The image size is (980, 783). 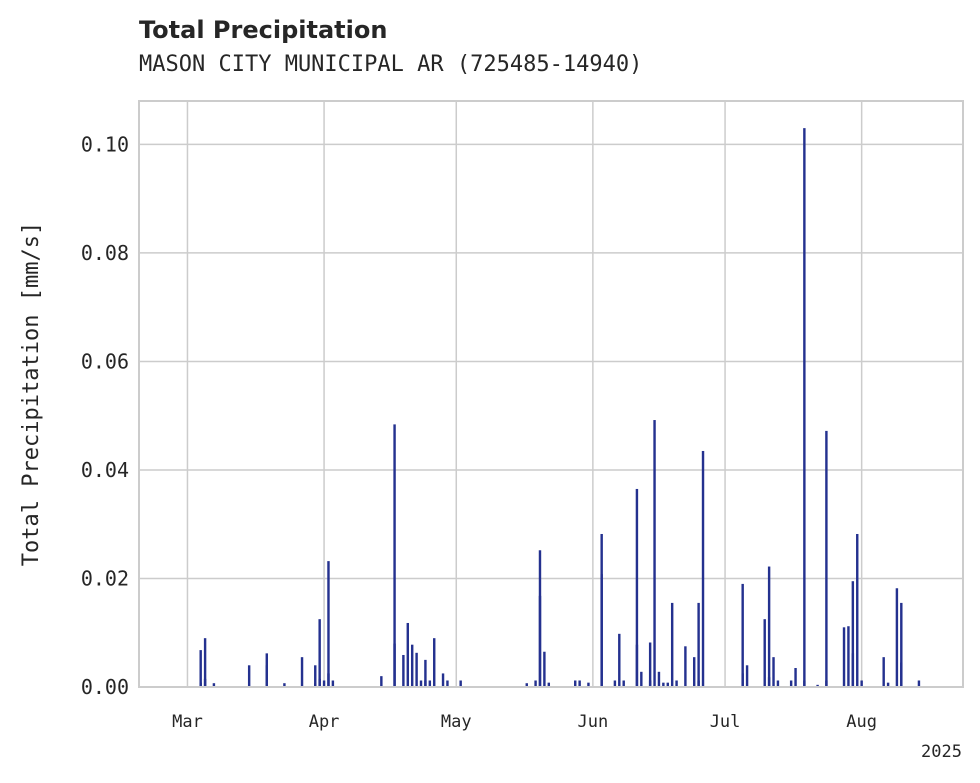 I want to click on x-tick-label: Mar, so click(x=187, y=722).